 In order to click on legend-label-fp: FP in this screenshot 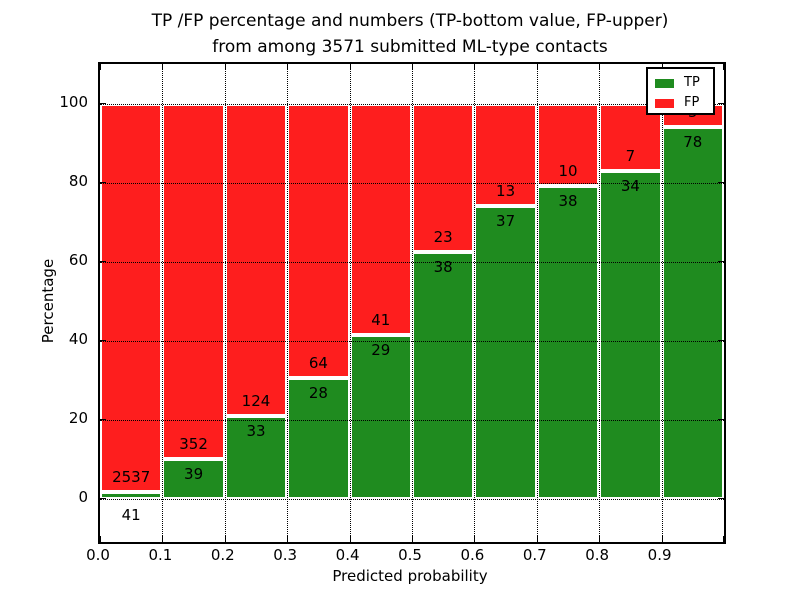, I will do `click(692, 102)`.